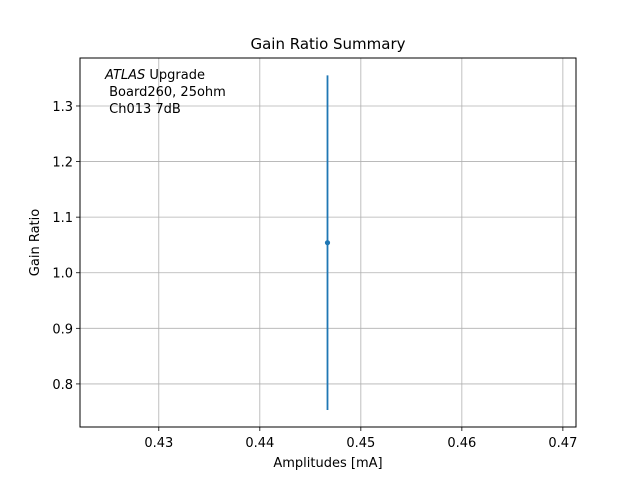  What do you see at coordinates (124, 75) in the screenshot?
I see `annotation-italic-1: ATLAS` at bounding box center [124, 75].